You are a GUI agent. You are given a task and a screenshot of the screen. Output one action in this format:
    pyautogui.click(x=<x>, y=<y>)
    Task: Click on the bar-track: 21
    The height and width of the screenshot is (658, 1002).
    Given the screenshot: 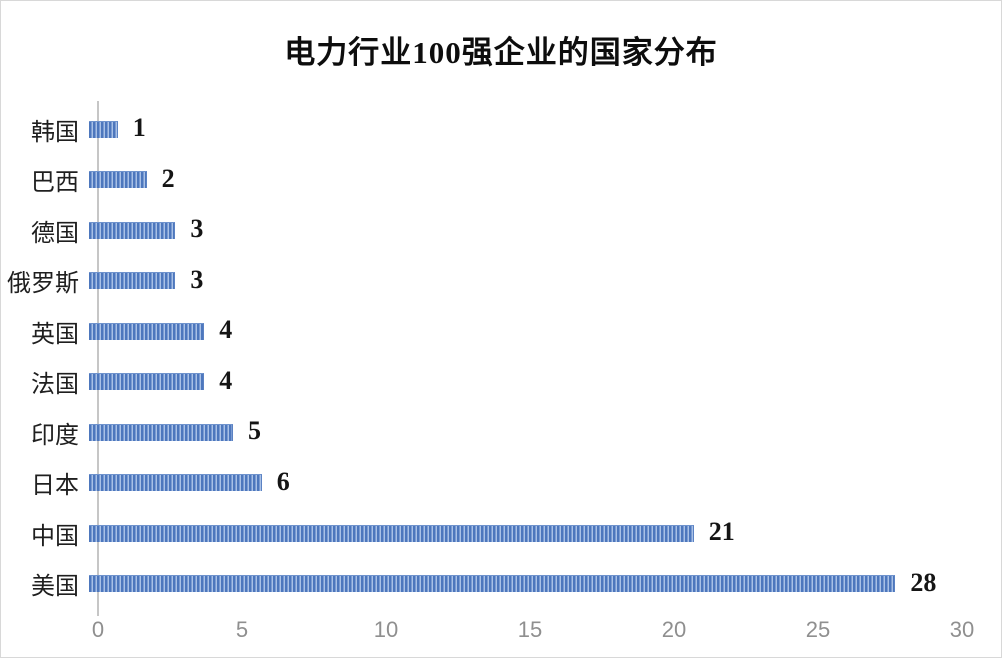 What is the action you would take?
    pyautogui.click(x=521, y=531)
    